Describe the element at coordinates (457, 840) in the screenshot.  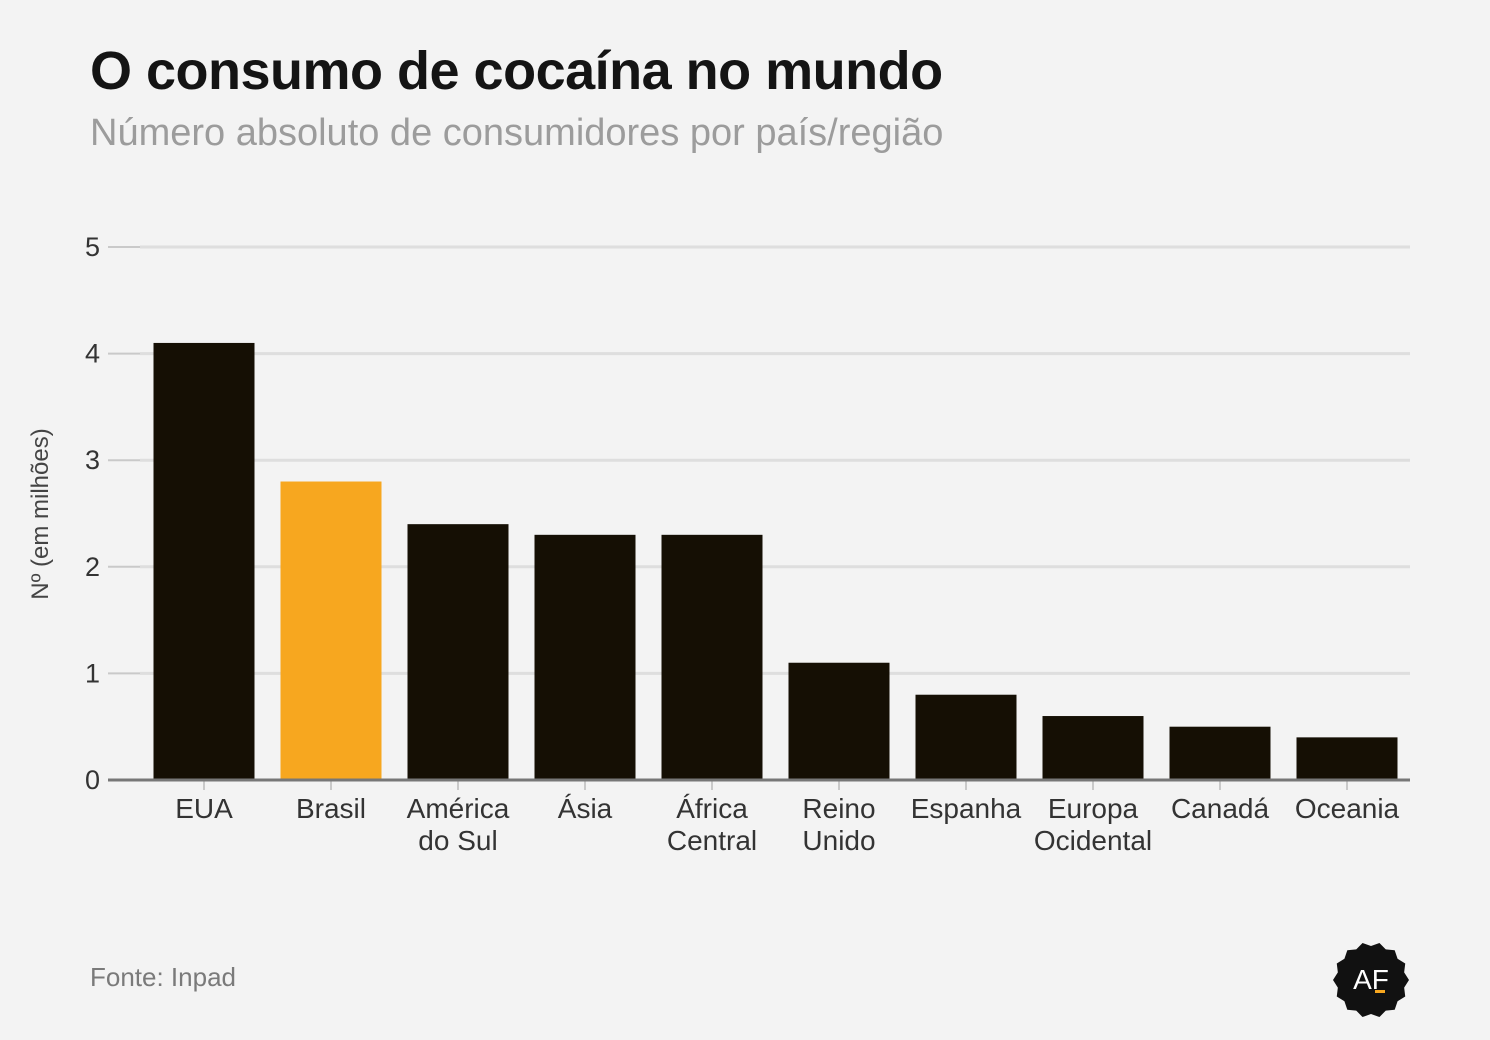
I see `x-tick-label-line: do Sul` at that location.